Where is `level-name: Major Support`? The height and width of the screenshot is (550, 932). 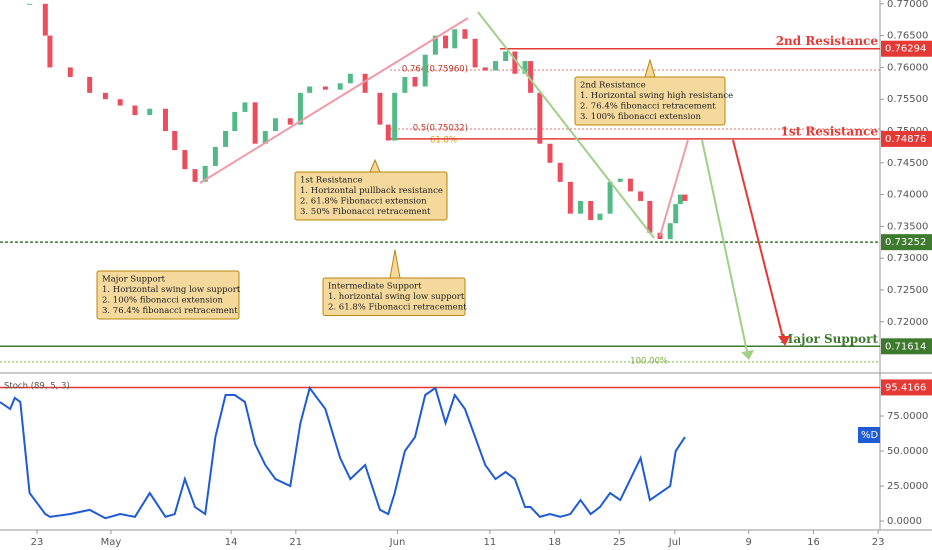 level-name: Major Support is located at coordinates (829, 339).